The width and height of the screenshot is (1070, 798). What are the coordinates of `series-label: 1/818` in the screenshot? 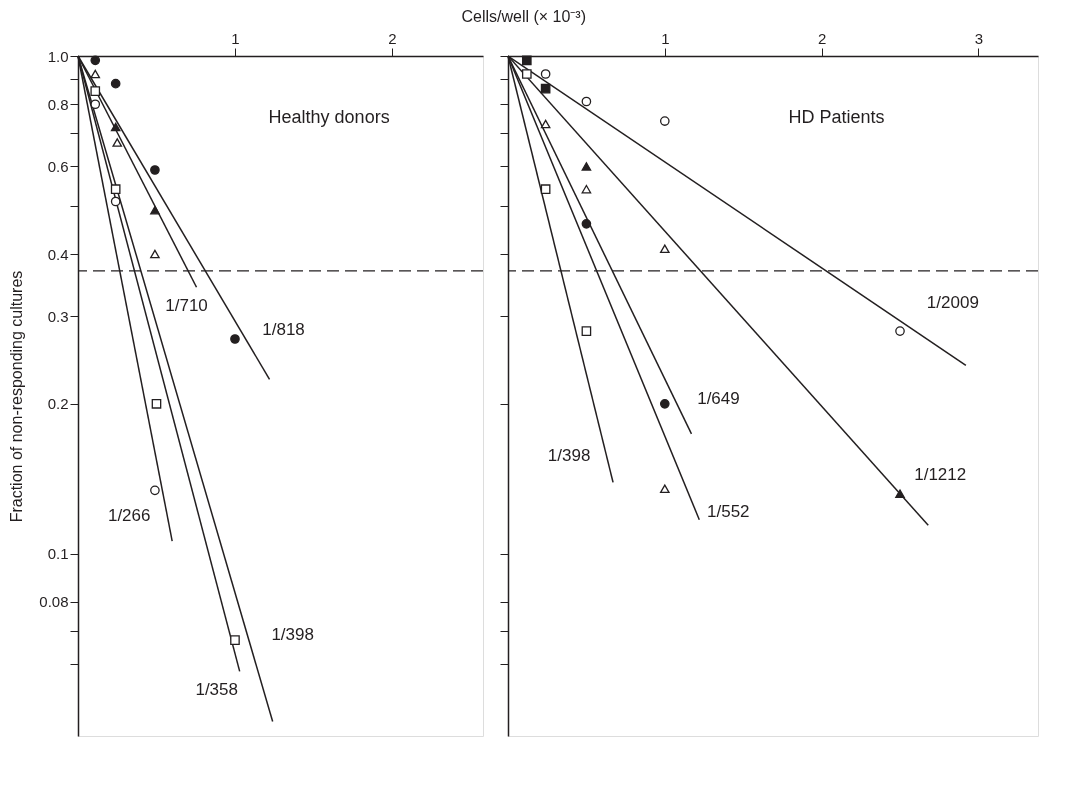 It's located at (283, 330).